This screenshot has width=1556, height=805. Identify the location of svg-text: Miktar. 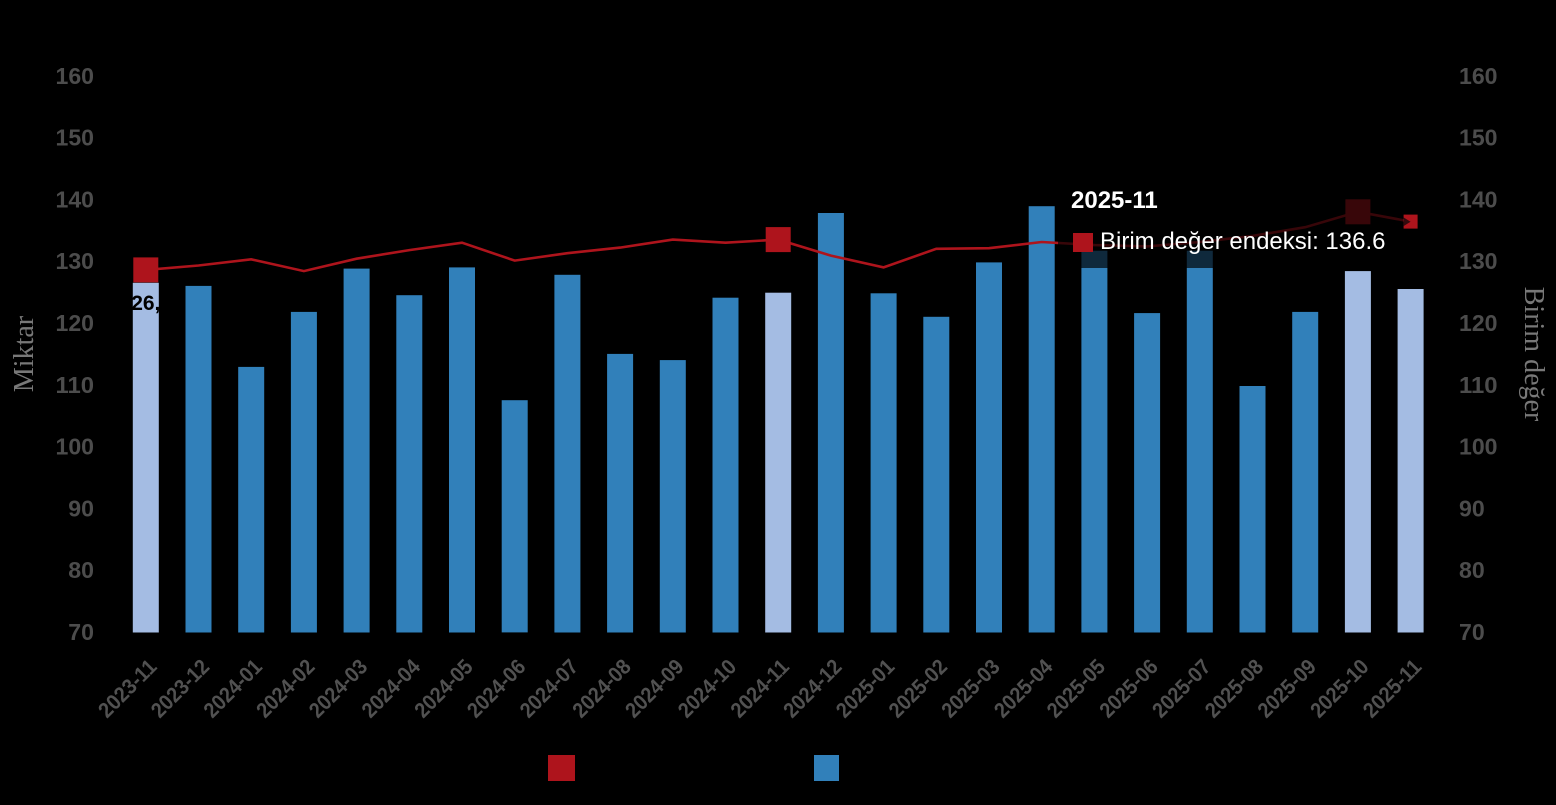
(24, 353).